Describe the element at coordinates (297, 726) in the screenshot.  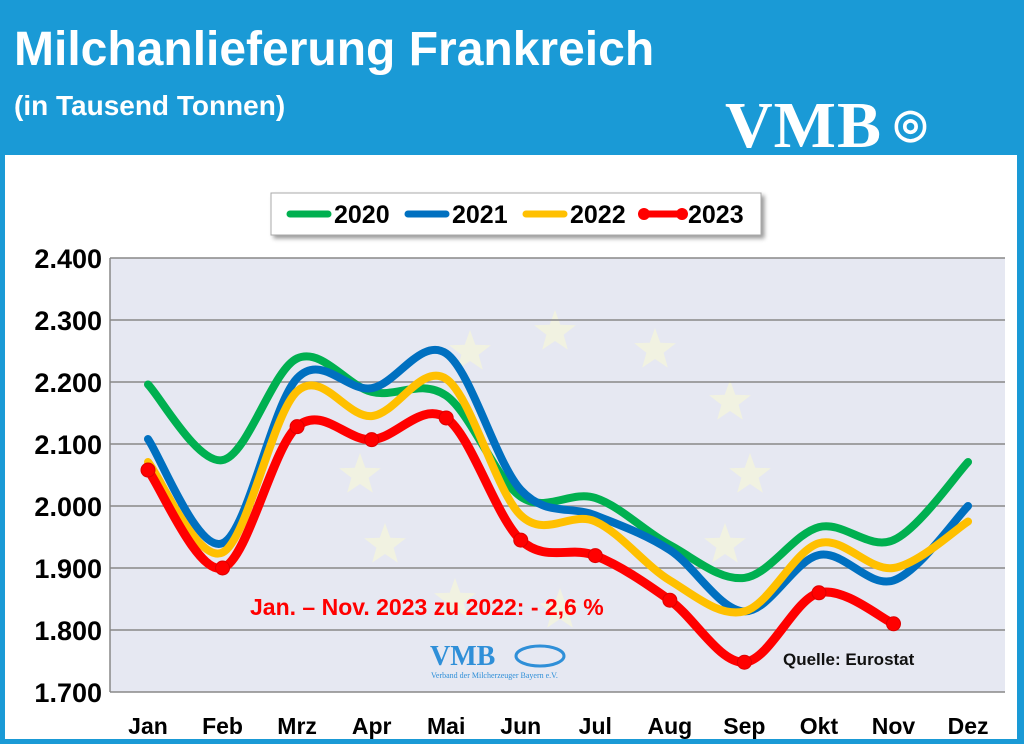
I see `x-tick-label: Mrz` at that location.